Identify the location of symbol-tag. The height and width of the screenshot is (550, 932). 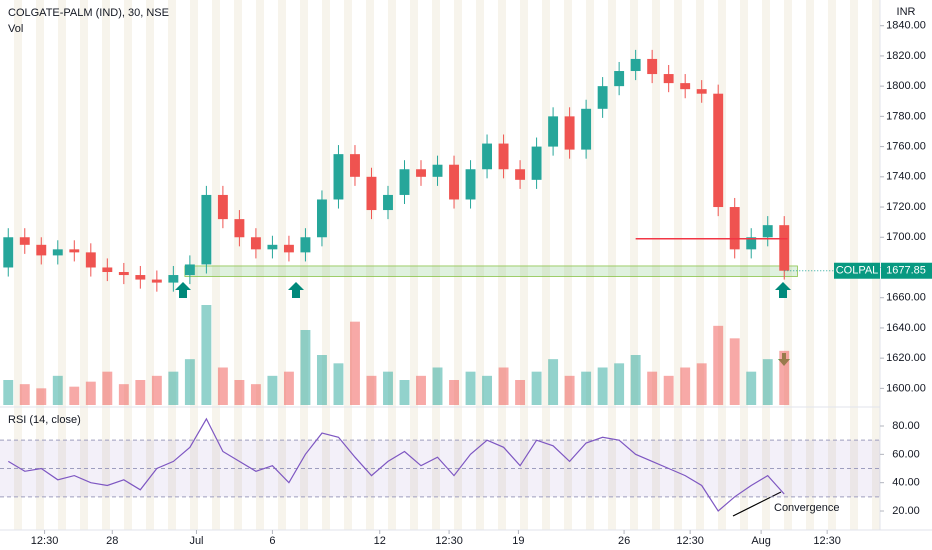
(857, 270).